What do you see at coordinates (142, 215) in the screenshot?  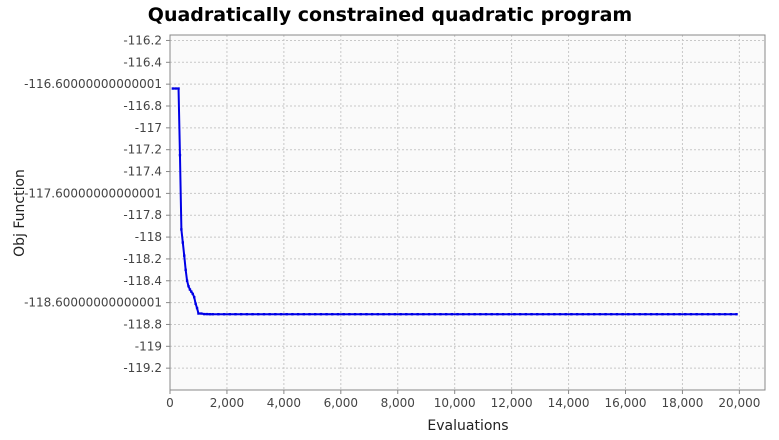 I see `y-tick-label: -117.8` at bounding box center [142, 215].